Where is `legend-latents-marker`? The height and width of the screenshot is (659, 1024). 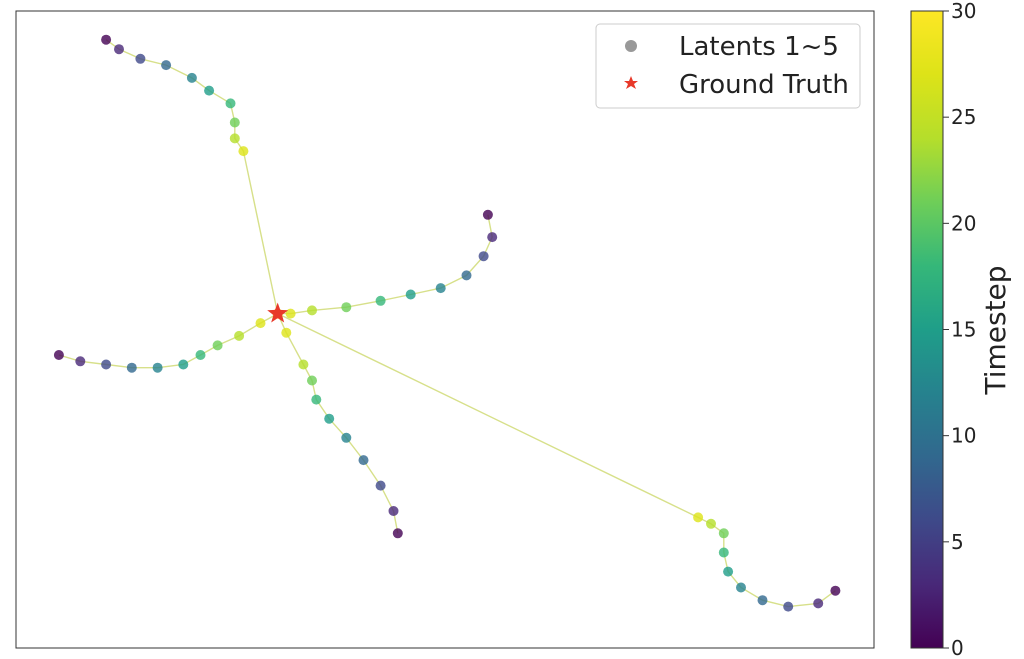
legend-latents-marker is located at coordinates (631, 46).